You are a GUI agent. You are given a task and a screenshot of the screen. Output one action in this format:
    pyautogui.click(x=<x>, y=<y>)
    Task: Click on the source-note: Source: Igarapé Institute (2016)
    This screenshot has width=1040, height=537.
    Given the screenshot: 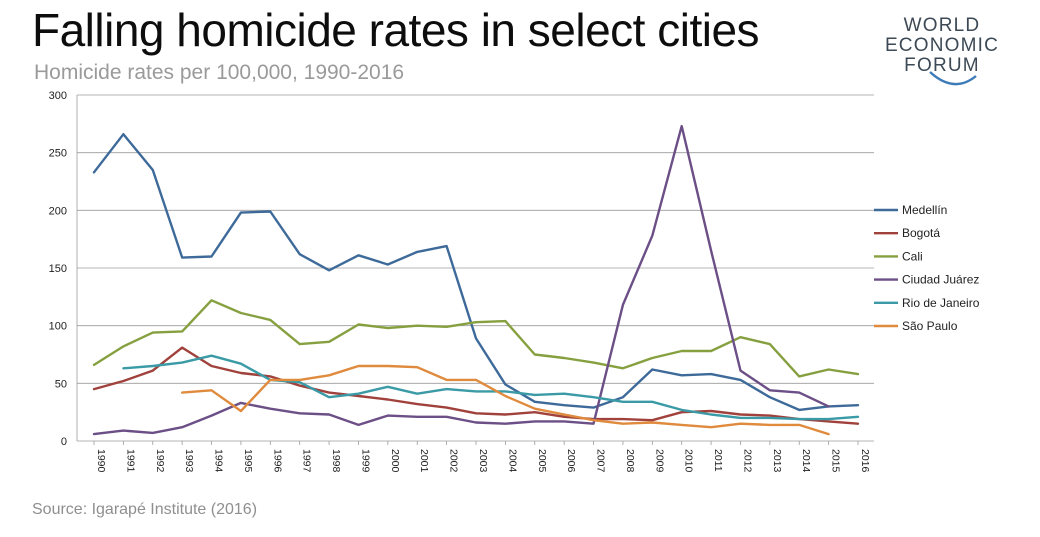 What is the action you would take?
    pyautogui.click(x=145, y=509)
    